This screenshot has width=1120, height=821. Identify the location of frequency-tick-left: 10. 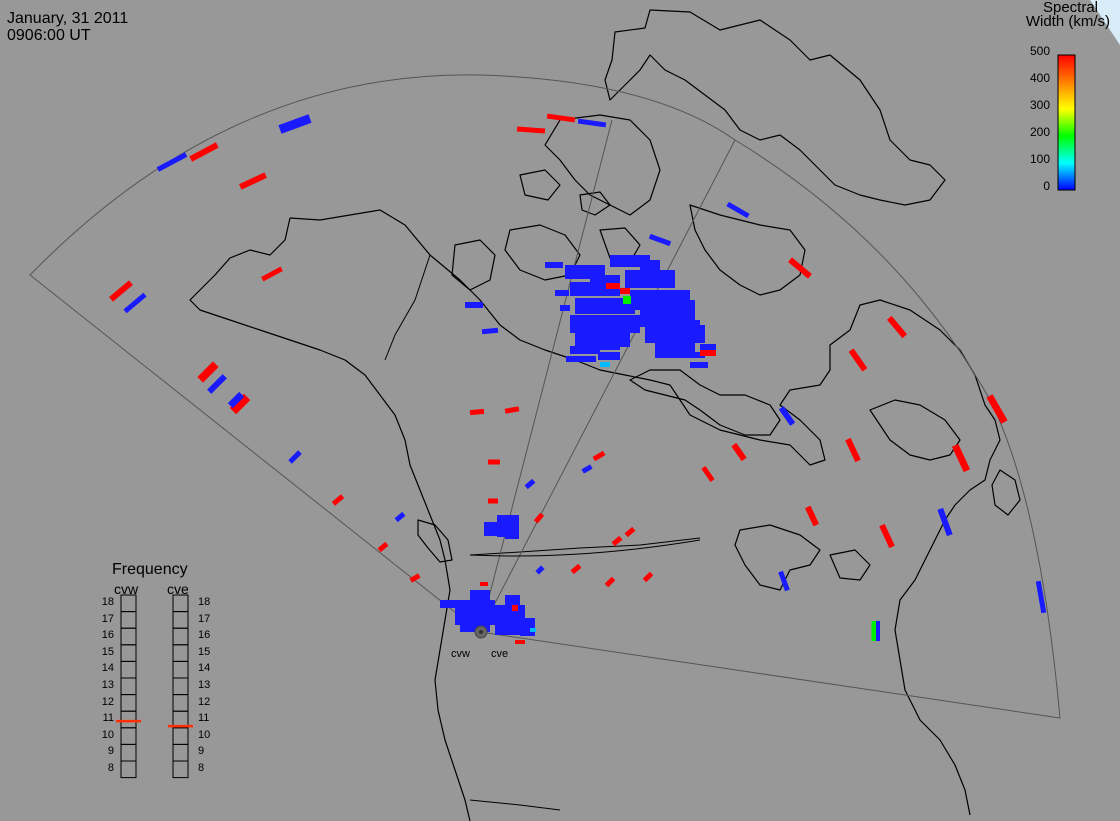
(107, 734).